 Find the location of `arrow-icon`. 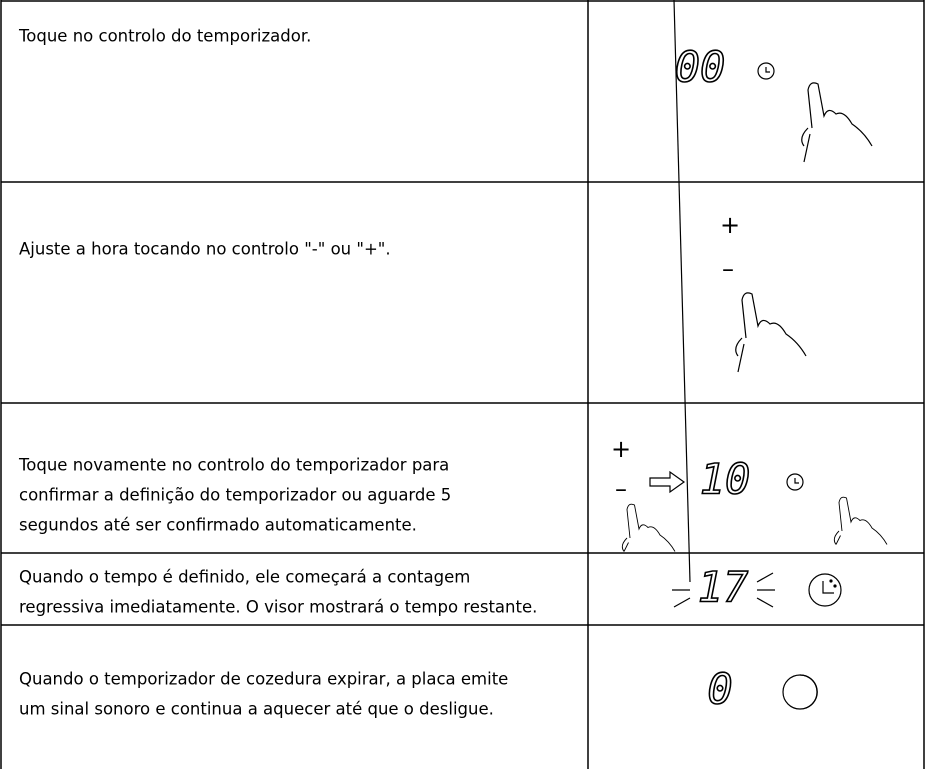

arrow-icon is located at coordinates (667, 482).